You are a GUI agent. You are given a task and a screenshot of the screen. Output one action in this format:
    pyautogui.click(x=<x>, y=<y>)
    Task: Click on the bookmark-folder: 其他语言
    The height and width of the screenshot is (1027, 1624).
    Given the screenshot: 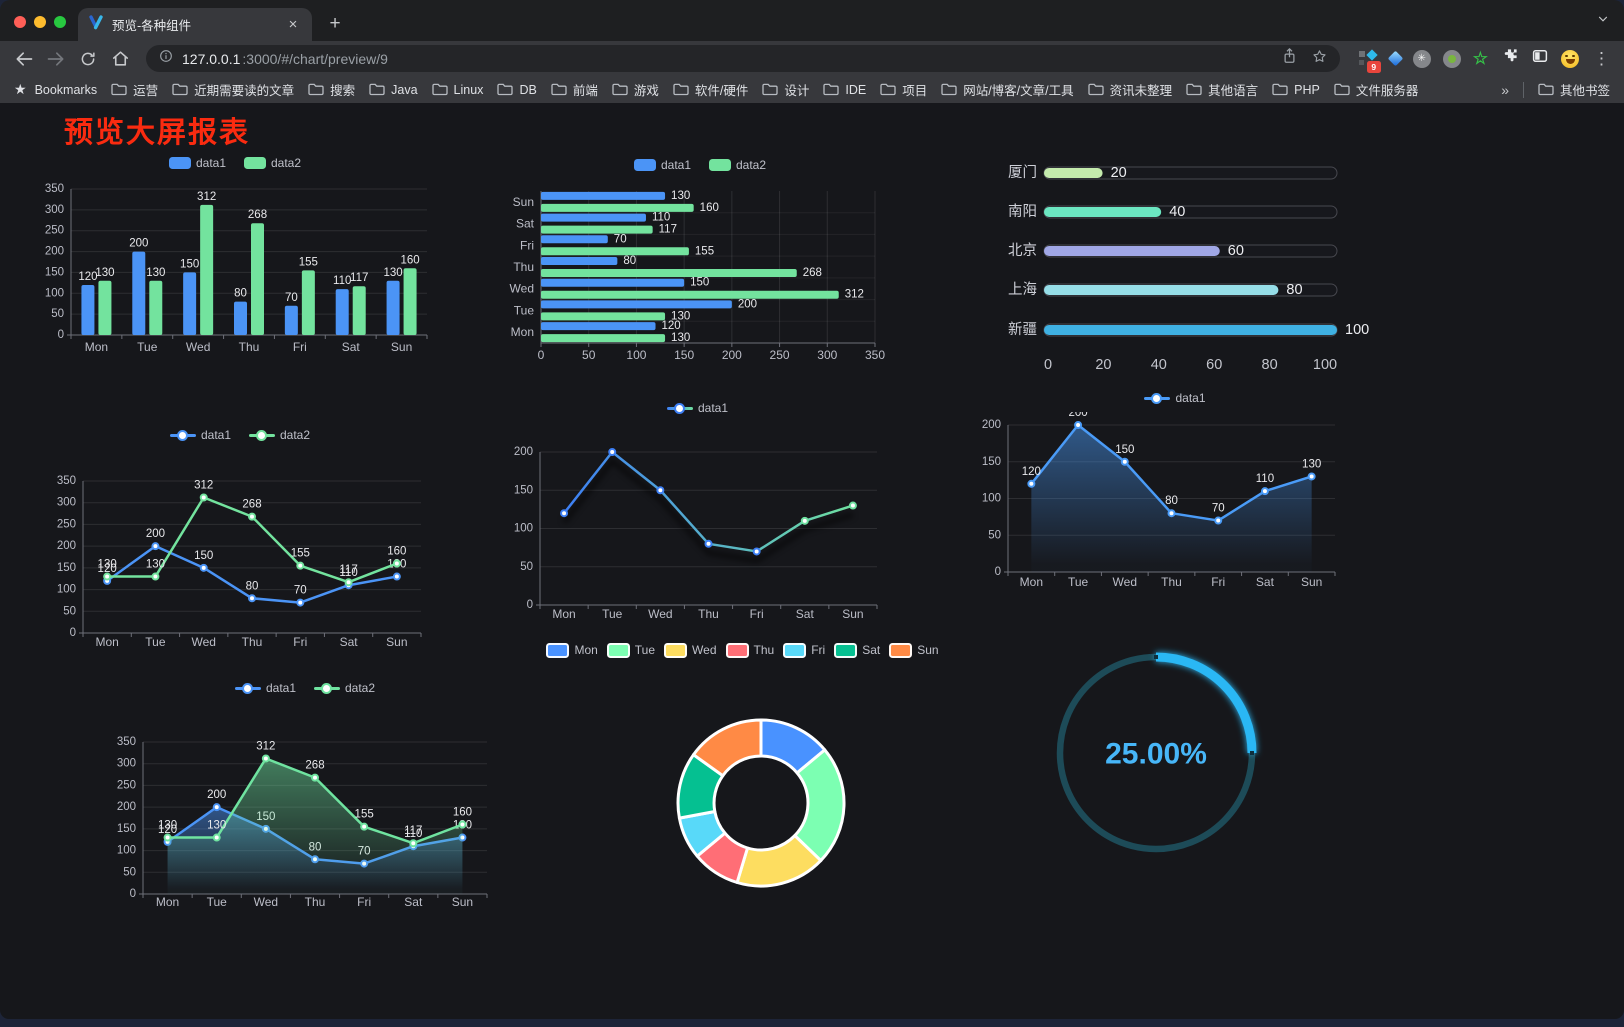 What is the action you would take?
    pyautogui.click(x=1222, y=89)
    